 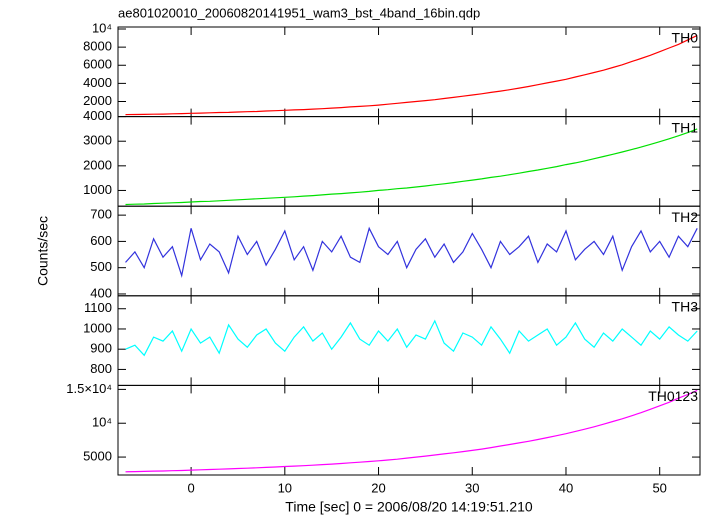 What do you see at coordinates (101, 214) in the screenshot?
I see `y-tick-label: 700` at bounding box center [101, 214].